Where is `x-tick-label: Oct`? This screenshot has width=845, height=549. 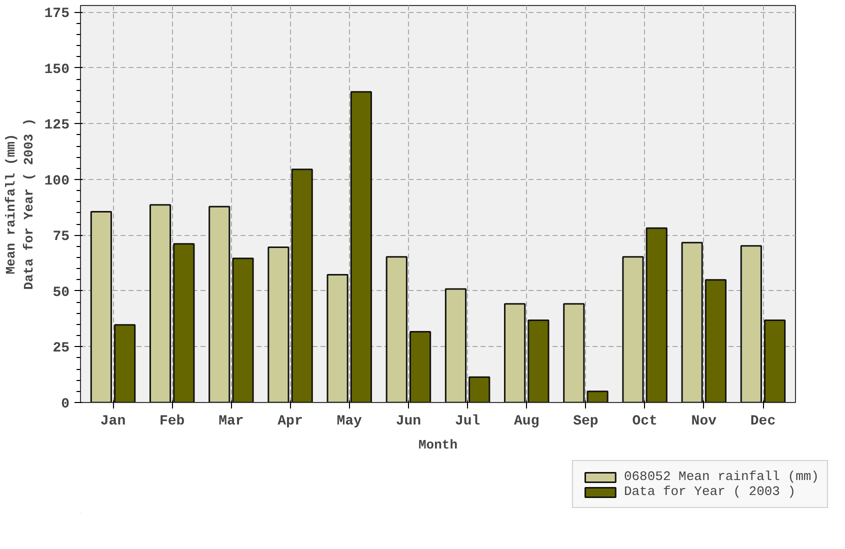
x-tick-label: Oct is located at coordinates (645, 422).